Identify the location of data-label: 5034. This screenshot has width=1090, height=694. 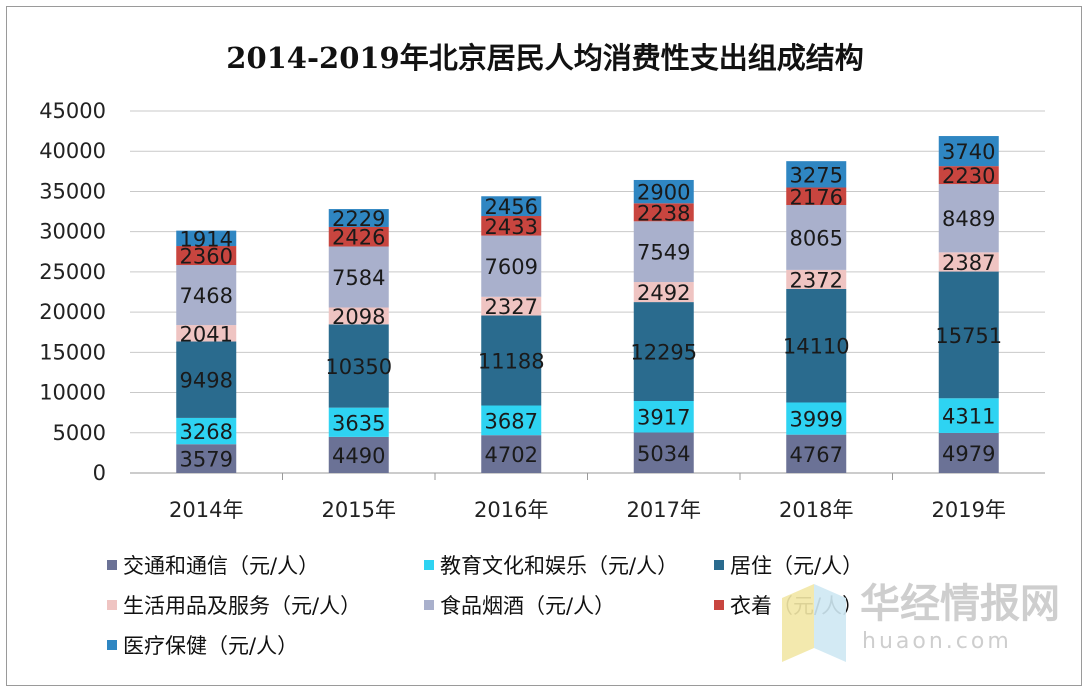
(663, 454).